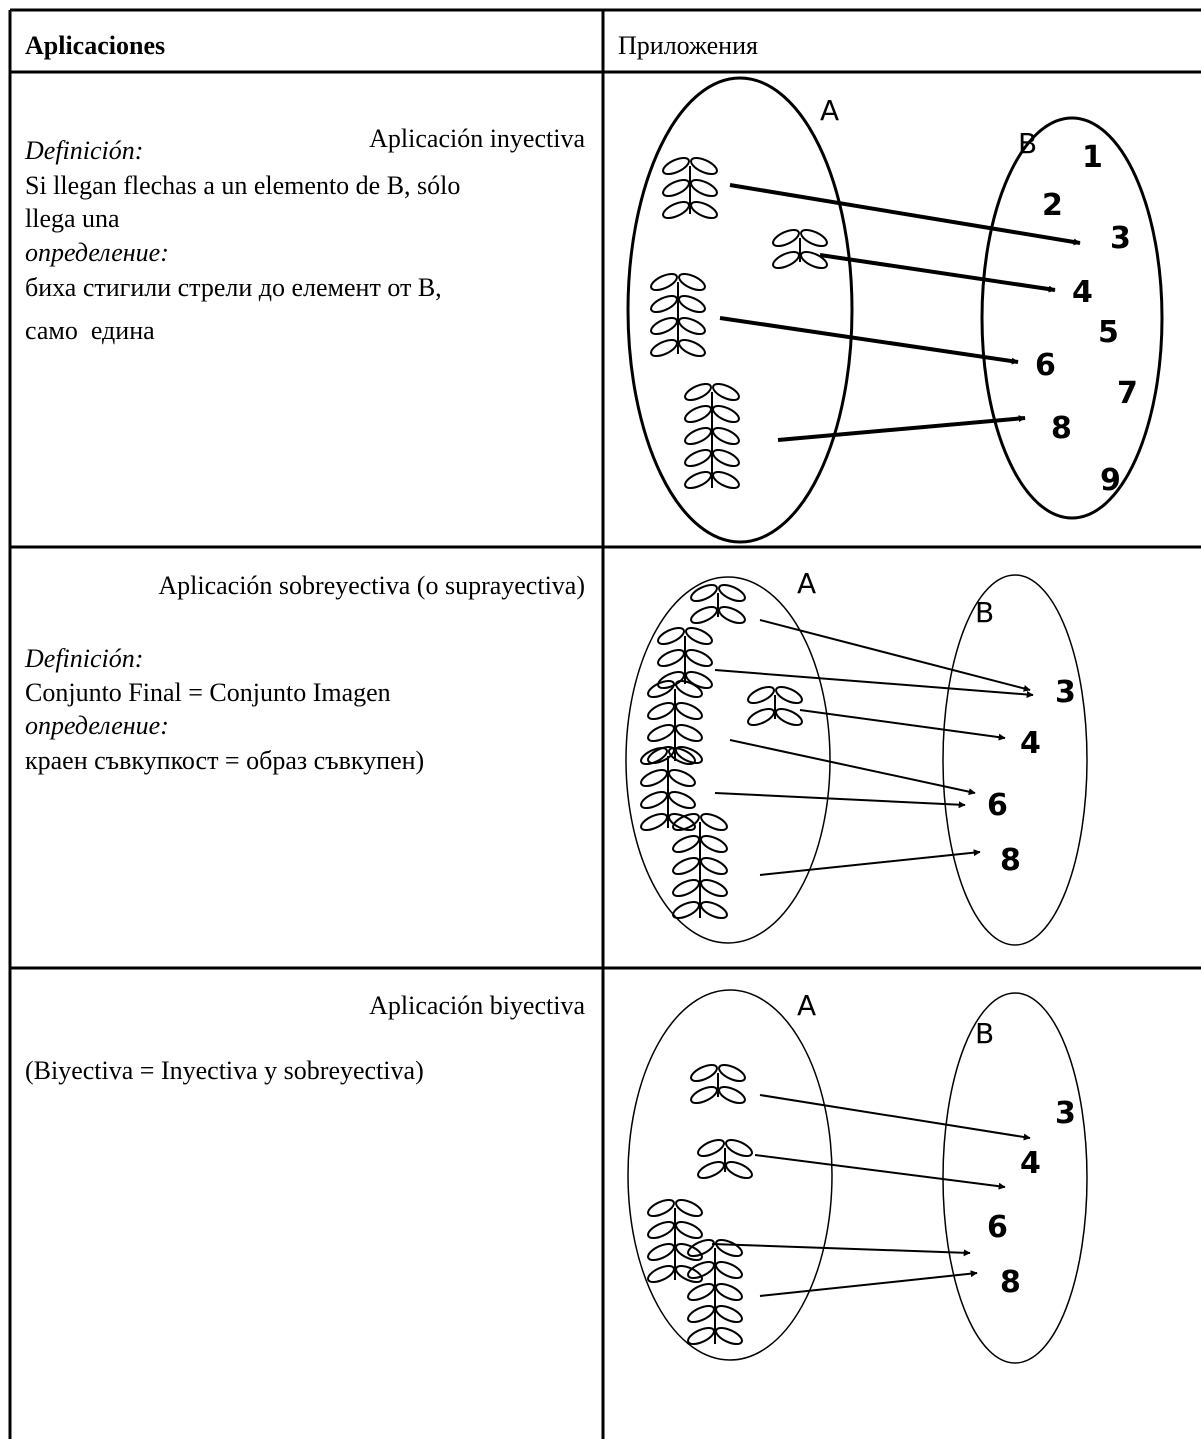 Image resolution: width=1201 pixels, height=1439 pixels. What do you see at coordinates (72, 218) in the screenshot?
I see `row-text: llega una` at bounding box center [72, 218].